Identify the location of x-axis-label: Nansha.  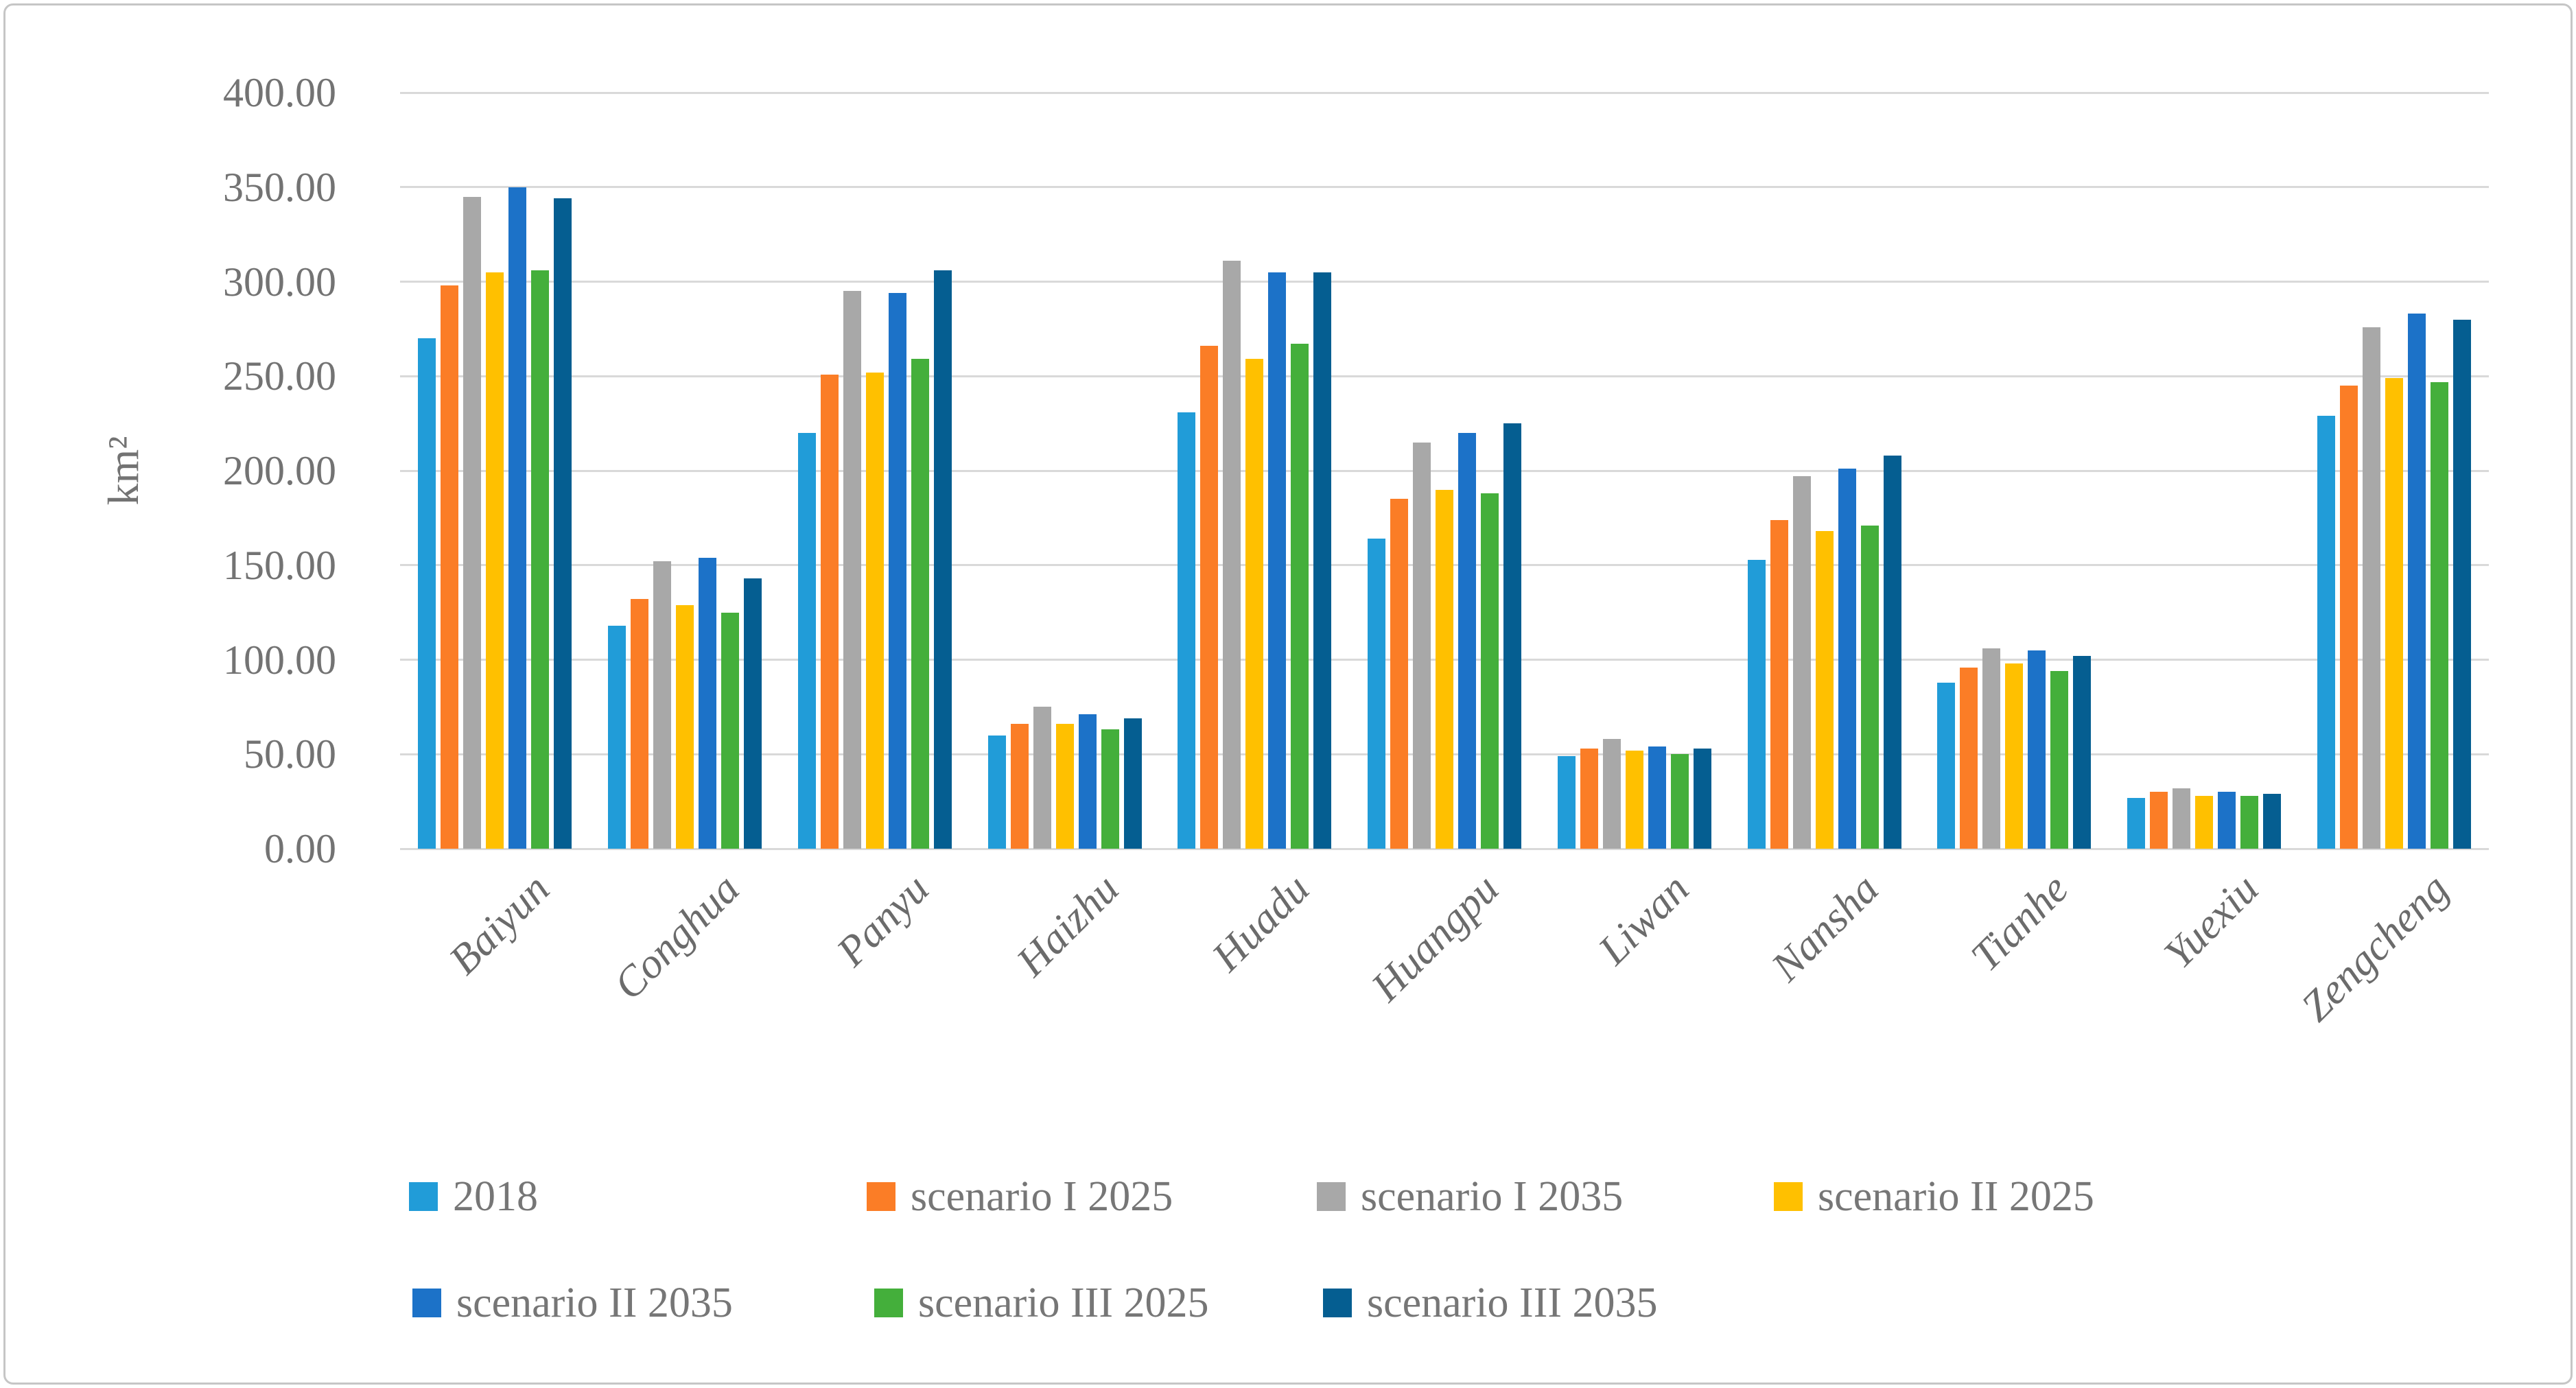
(1825, 928).